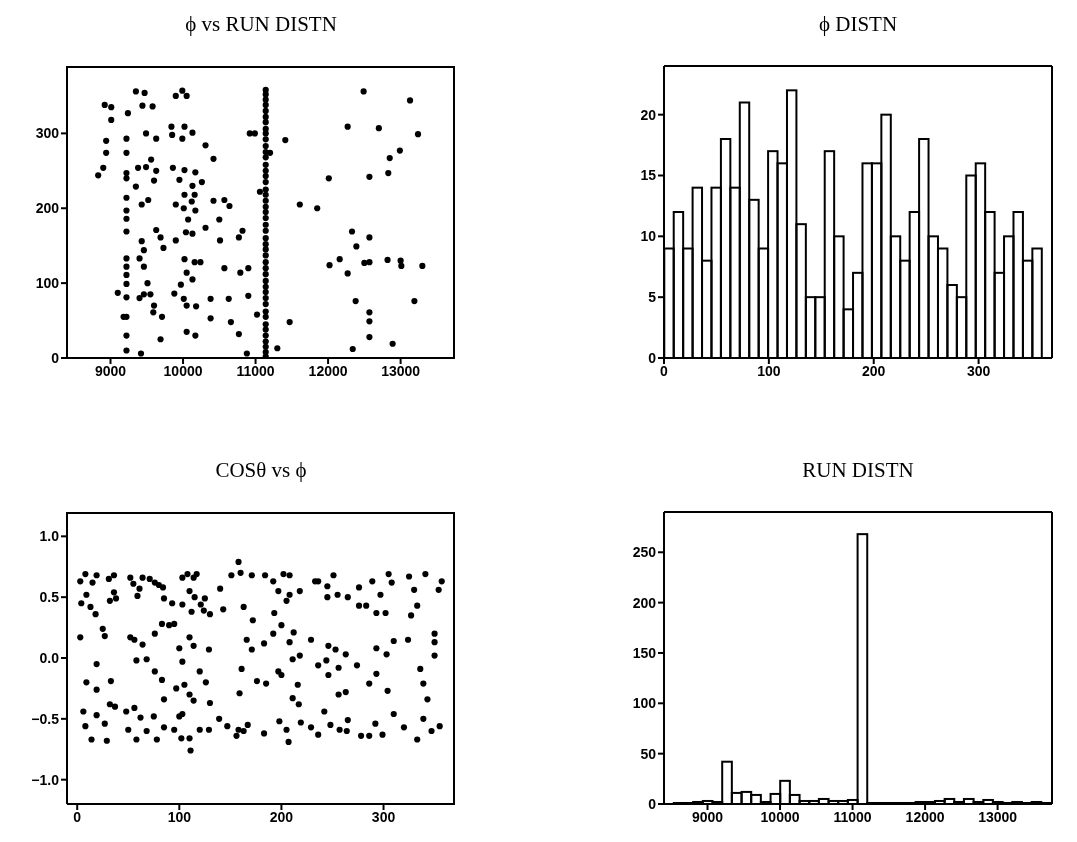 The image size is (1077, 842). I want to click on y-tick-label: 10, so click(648, 236).